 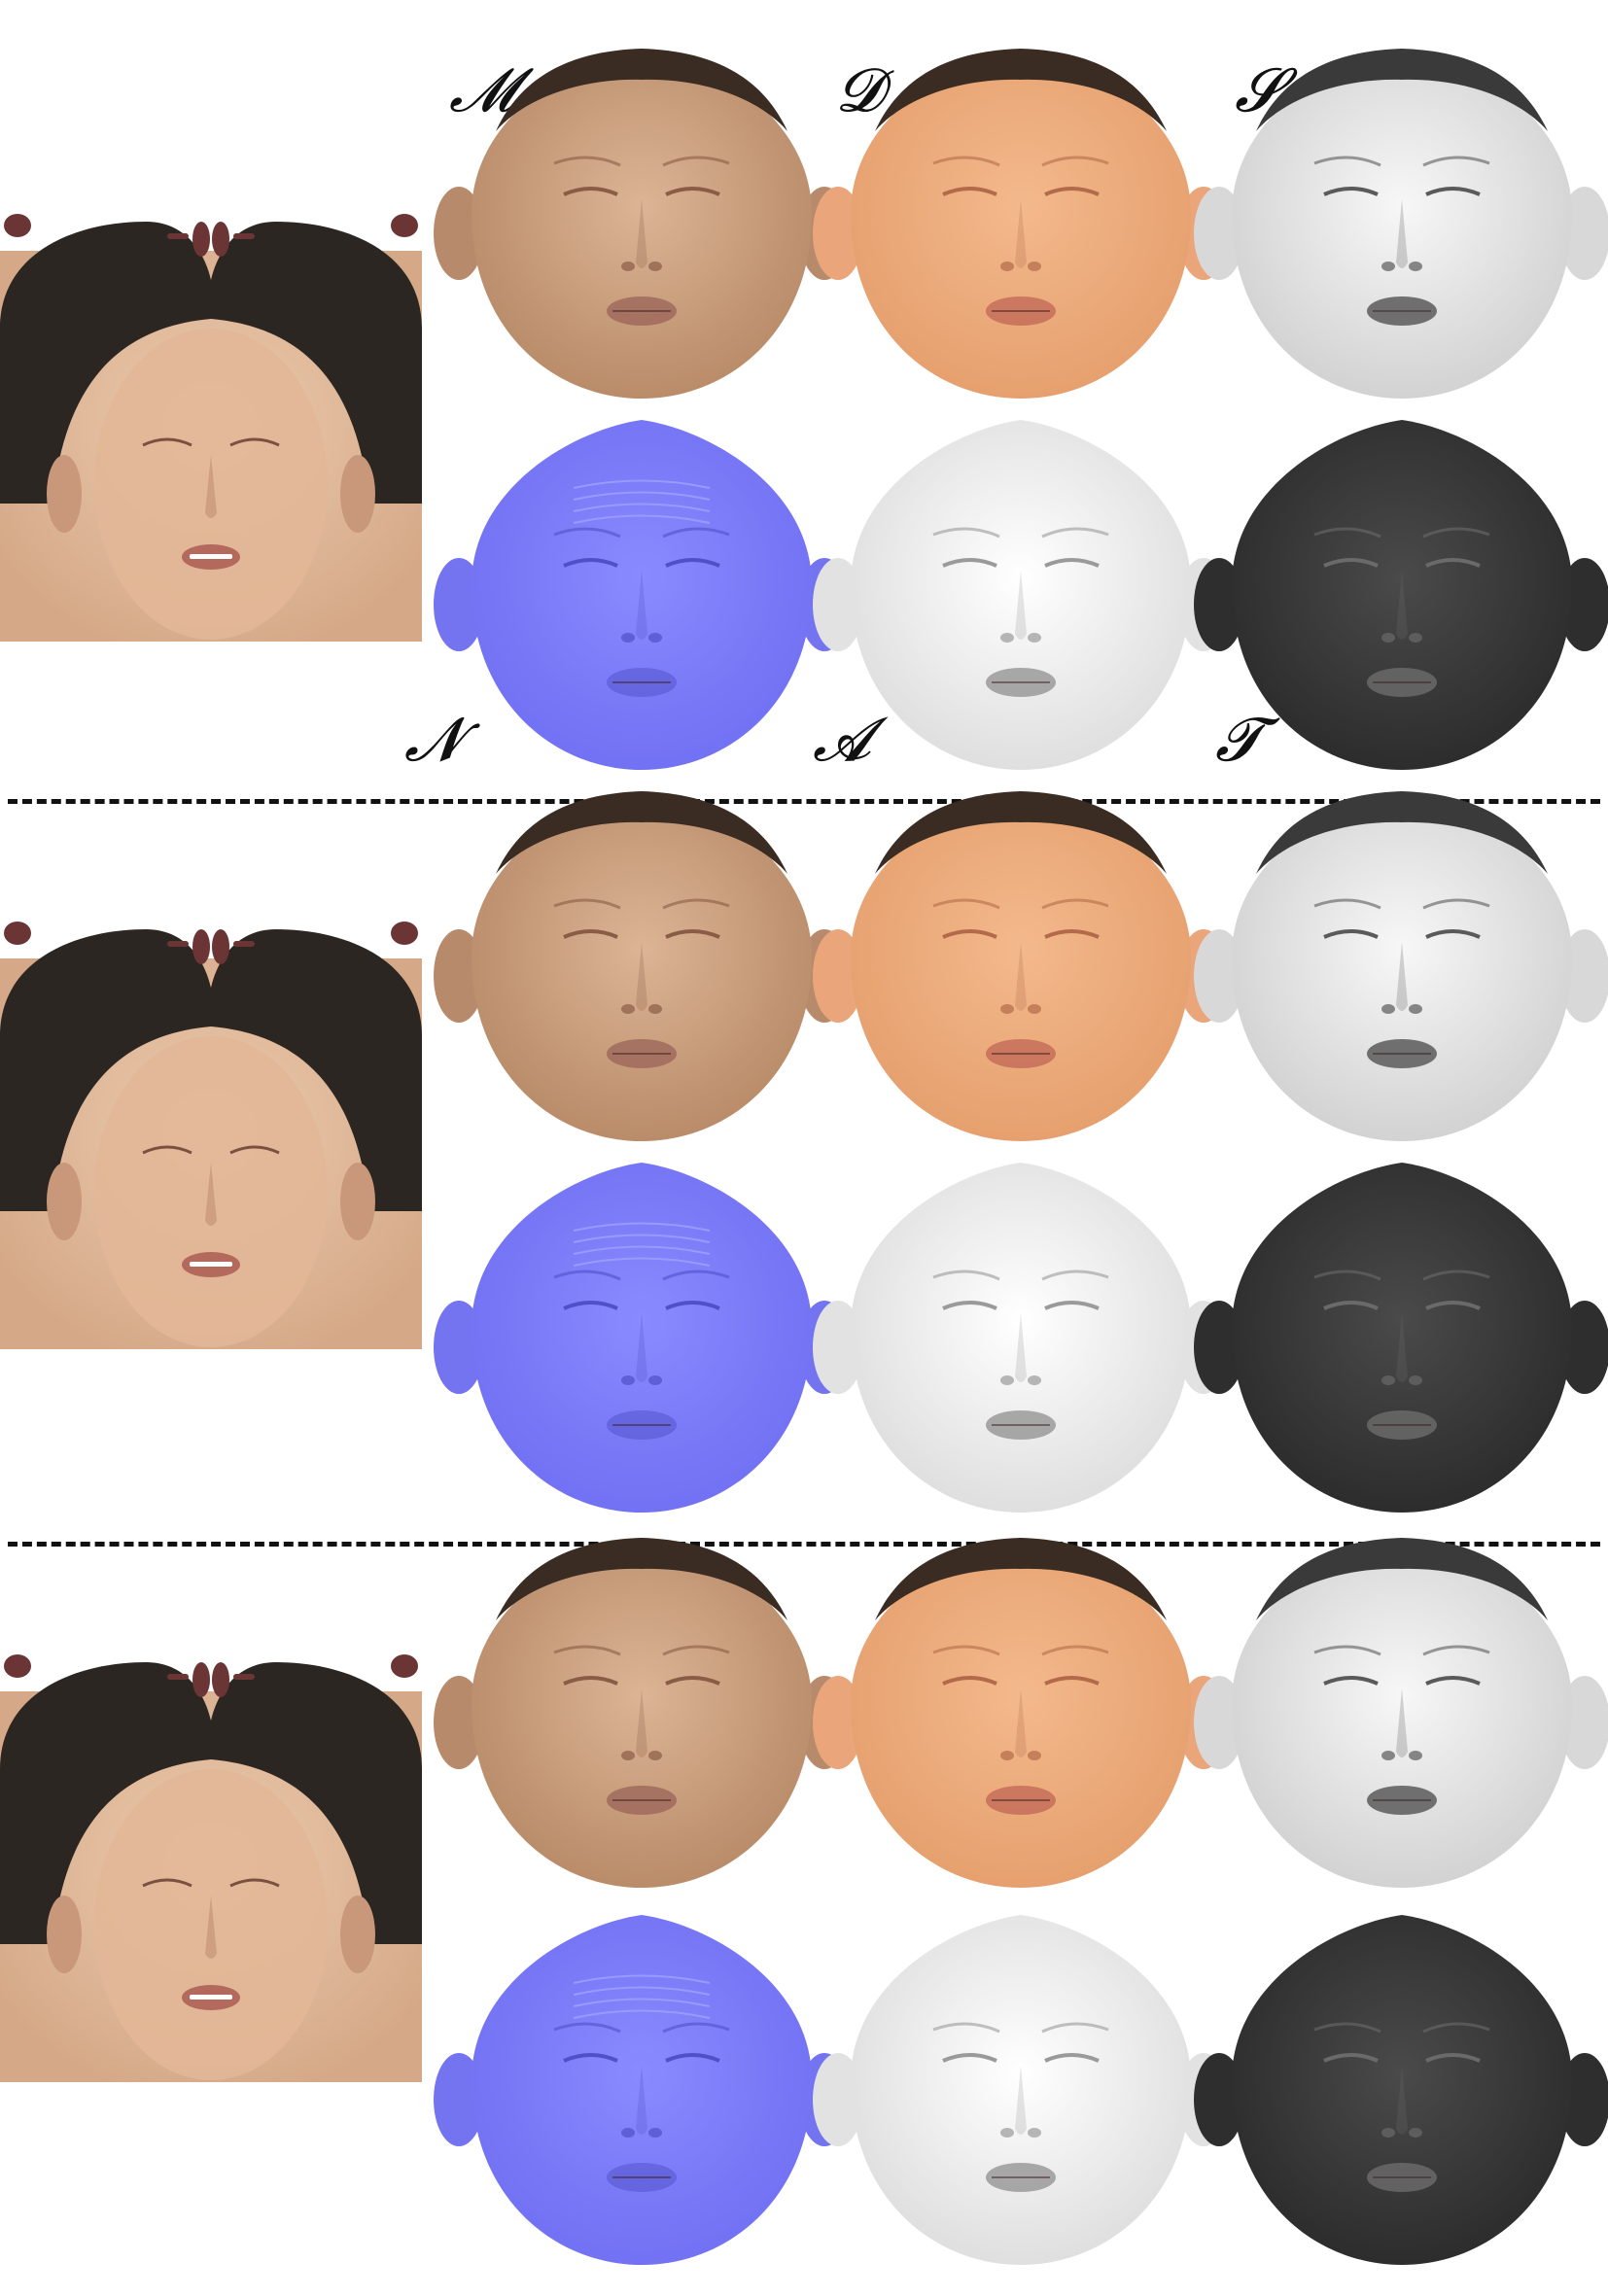 I want to click on label-diffuse: 𝓓, so click(x=859, y=89).